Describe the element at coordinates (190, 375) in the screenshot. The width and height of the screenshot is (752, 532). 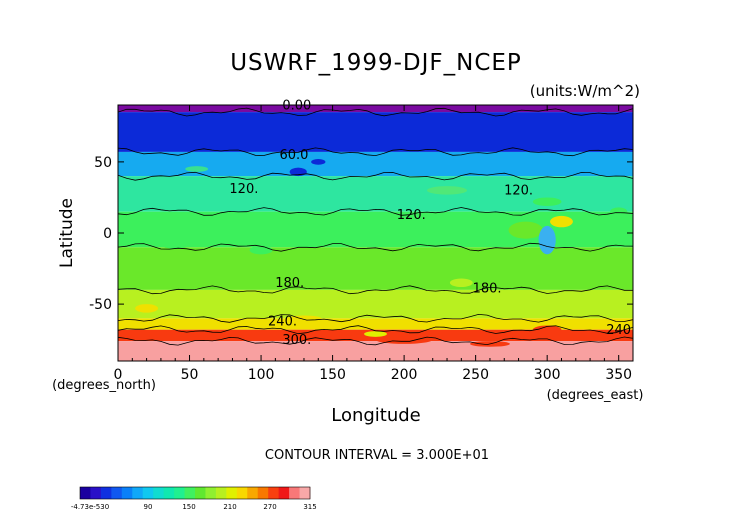
I see `x-tick-label: 50` at that location.